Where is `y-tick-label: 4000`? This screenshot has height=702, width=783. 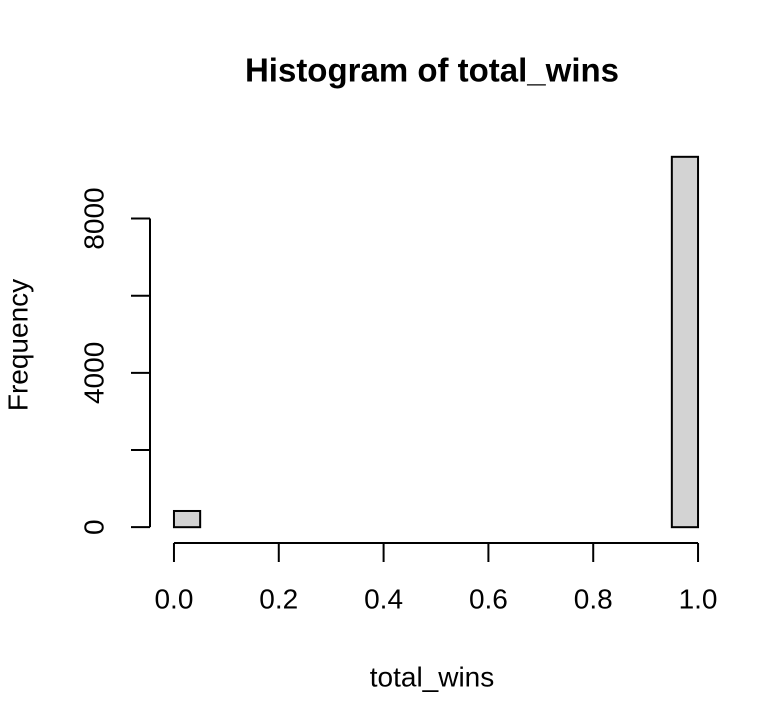 y-tick-label: 4000 is located at coordinates (93, 373).